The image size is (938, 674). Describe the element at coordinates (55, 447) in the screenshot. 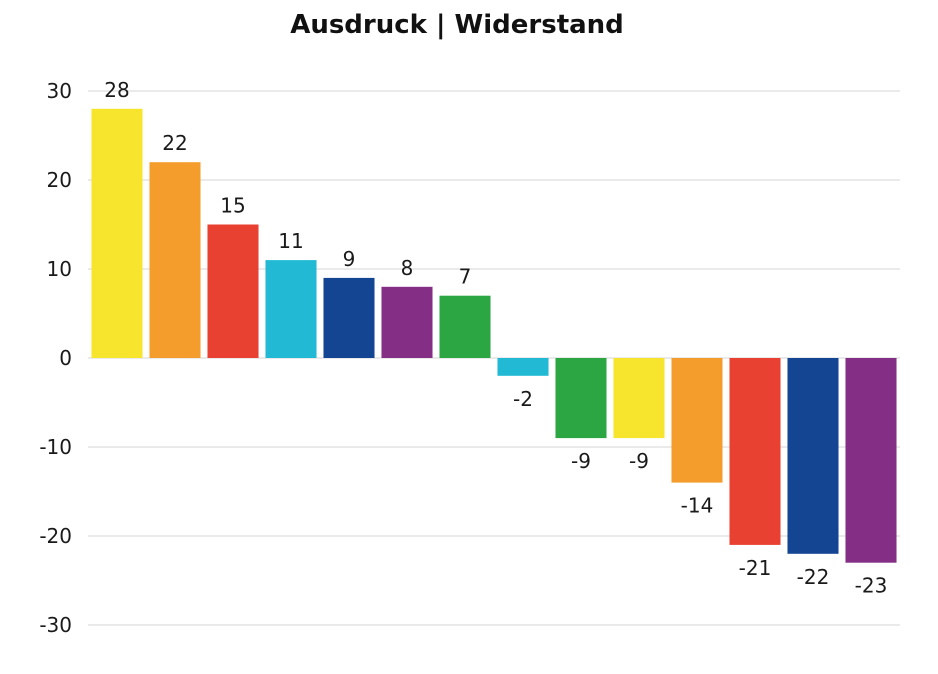

I see `y-tick-label: -10` at that location.